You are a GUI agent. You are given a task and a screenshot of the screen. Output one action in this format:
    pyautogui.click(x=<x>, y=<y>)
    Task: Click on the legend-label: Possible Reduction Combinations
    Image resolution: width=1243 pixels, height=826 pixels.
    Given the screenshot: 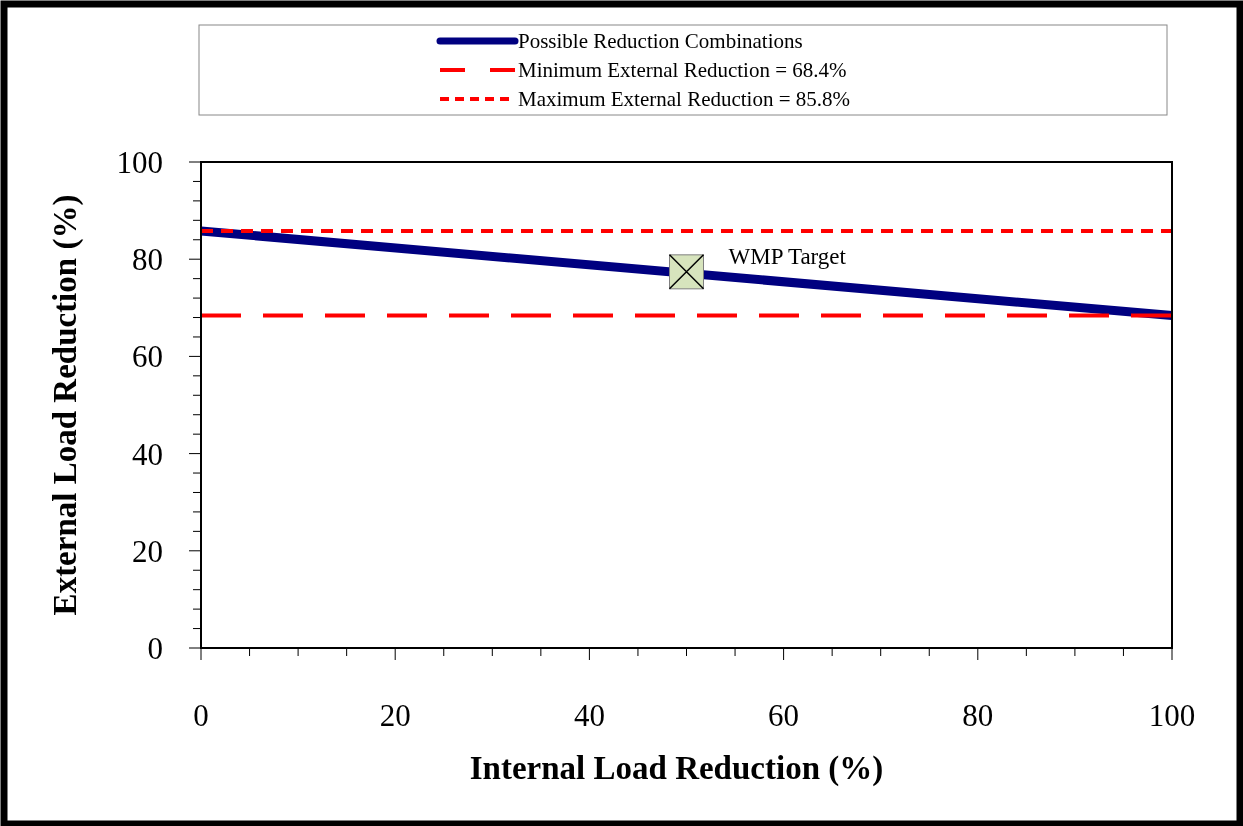 What is the action you would take?
    pyautogui.click(x=660, y=41)
    